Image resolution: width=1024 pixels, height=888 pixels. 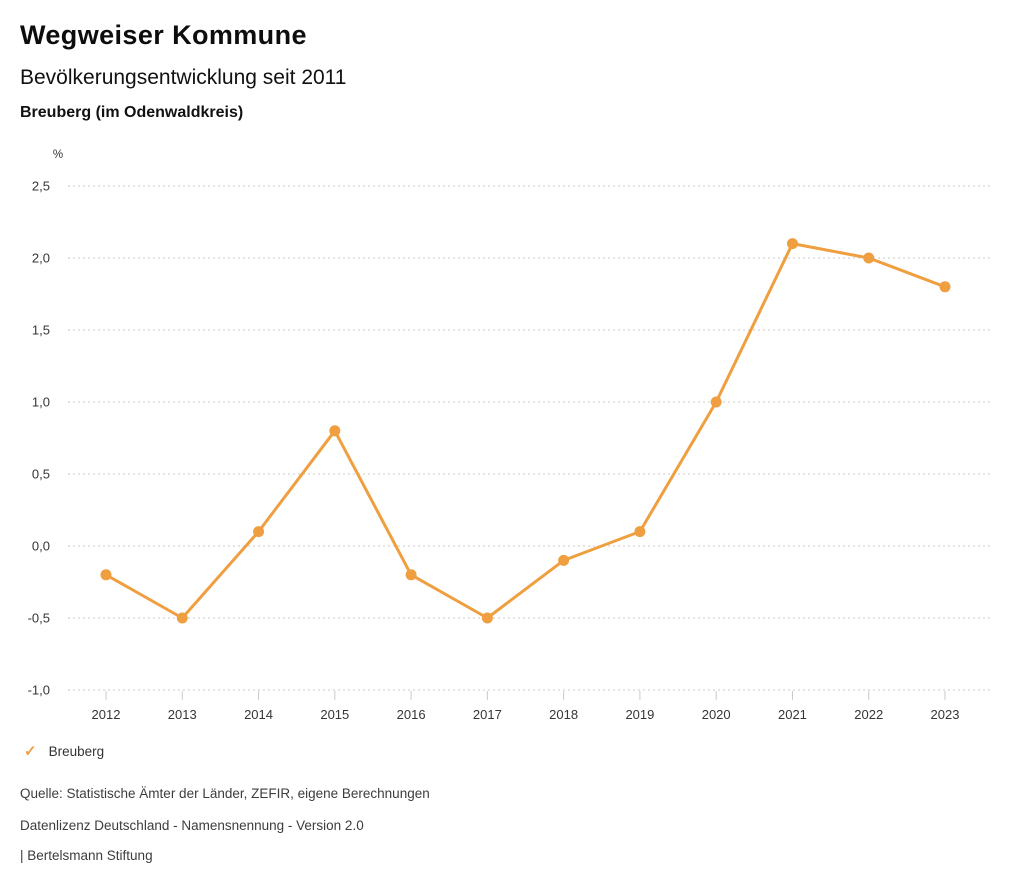 What do you see at coordinates (182, 618) in the screenshot?
I see `data-point-2013` at bounding box center [182, 618].